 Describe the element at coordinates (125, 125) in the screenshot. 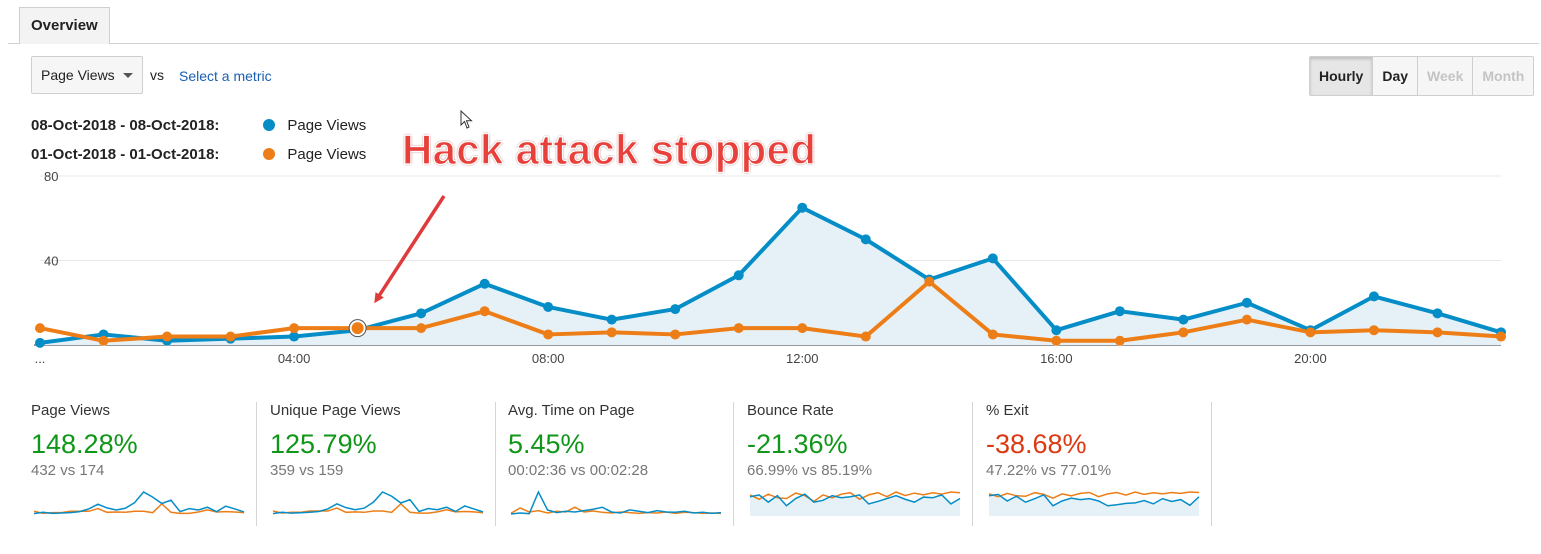

I see `legend-date-range: 08-Oct-2018 - 08-Oct-2018:` at that location.